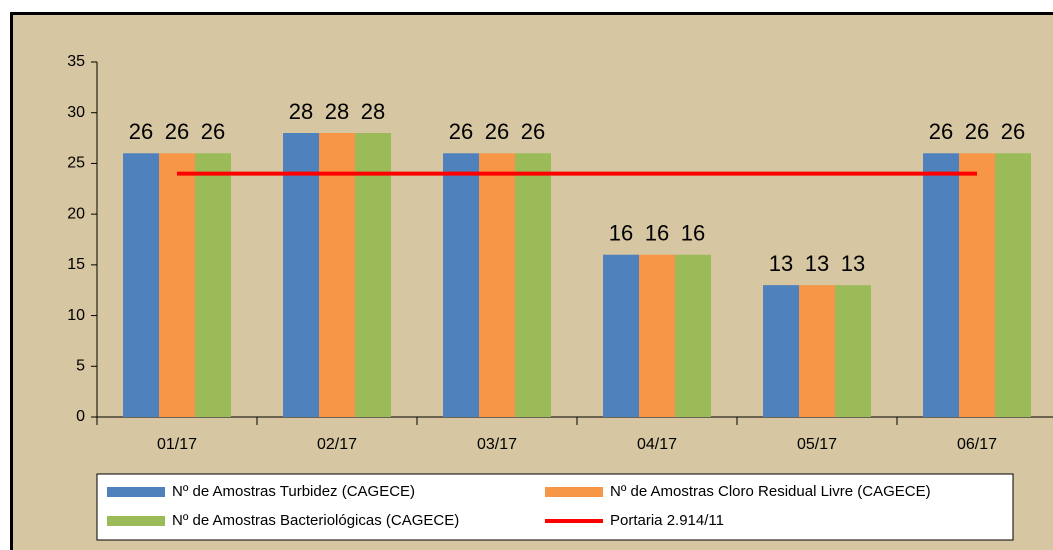  I want to click on y-tick-label: 25, so click(76, 163).